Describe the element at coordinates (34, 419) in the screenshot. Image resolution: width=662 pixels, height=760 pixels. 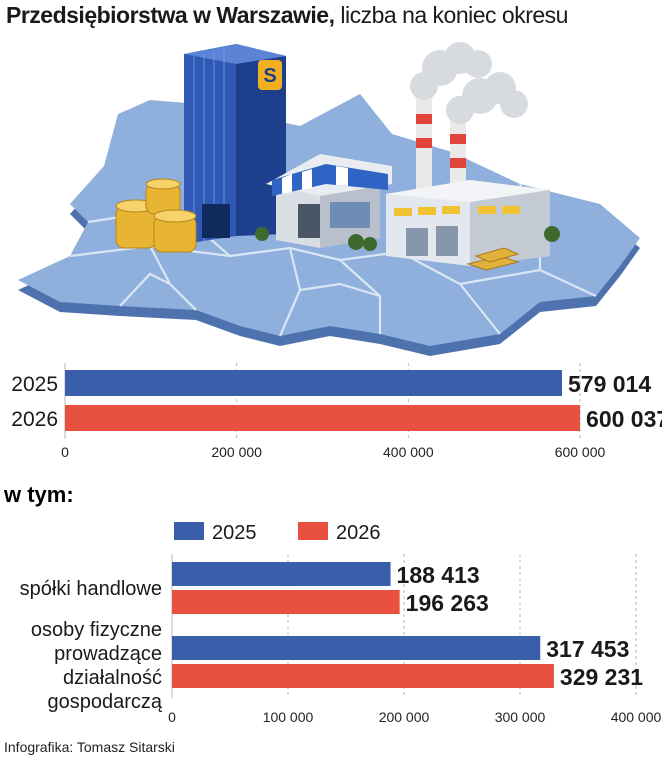
I see `category-label: 2026` at that location.